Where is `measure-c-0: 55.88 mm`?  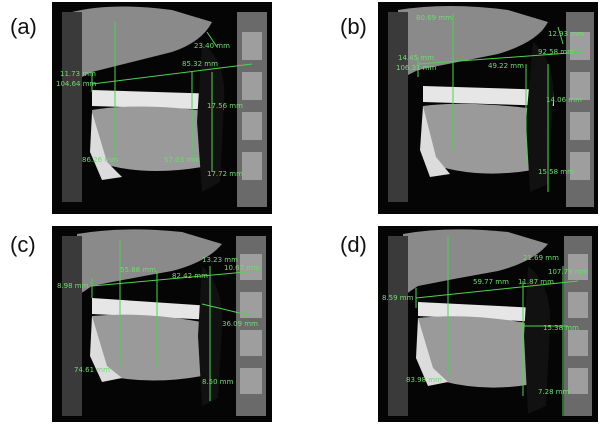
measure-c-0: 55.88 mm is located at coordinates (138, 270).